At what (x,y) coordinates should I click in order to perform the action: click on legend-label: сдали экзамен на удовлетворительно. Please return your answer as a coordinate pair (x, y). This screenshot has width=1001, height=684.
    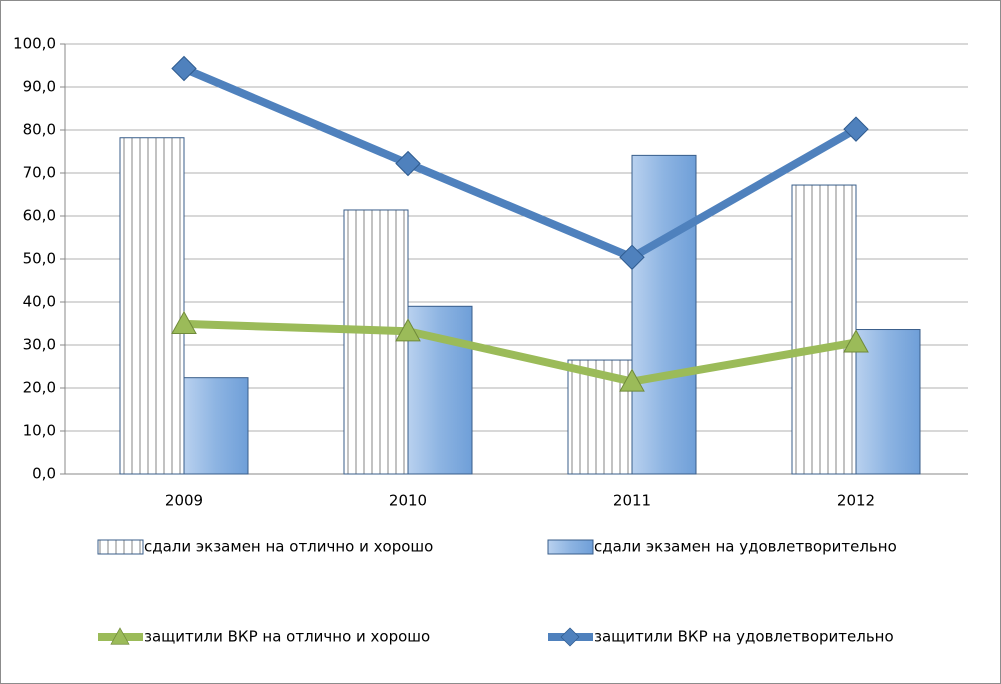
    Looking at the image, I should click on (745, 547).